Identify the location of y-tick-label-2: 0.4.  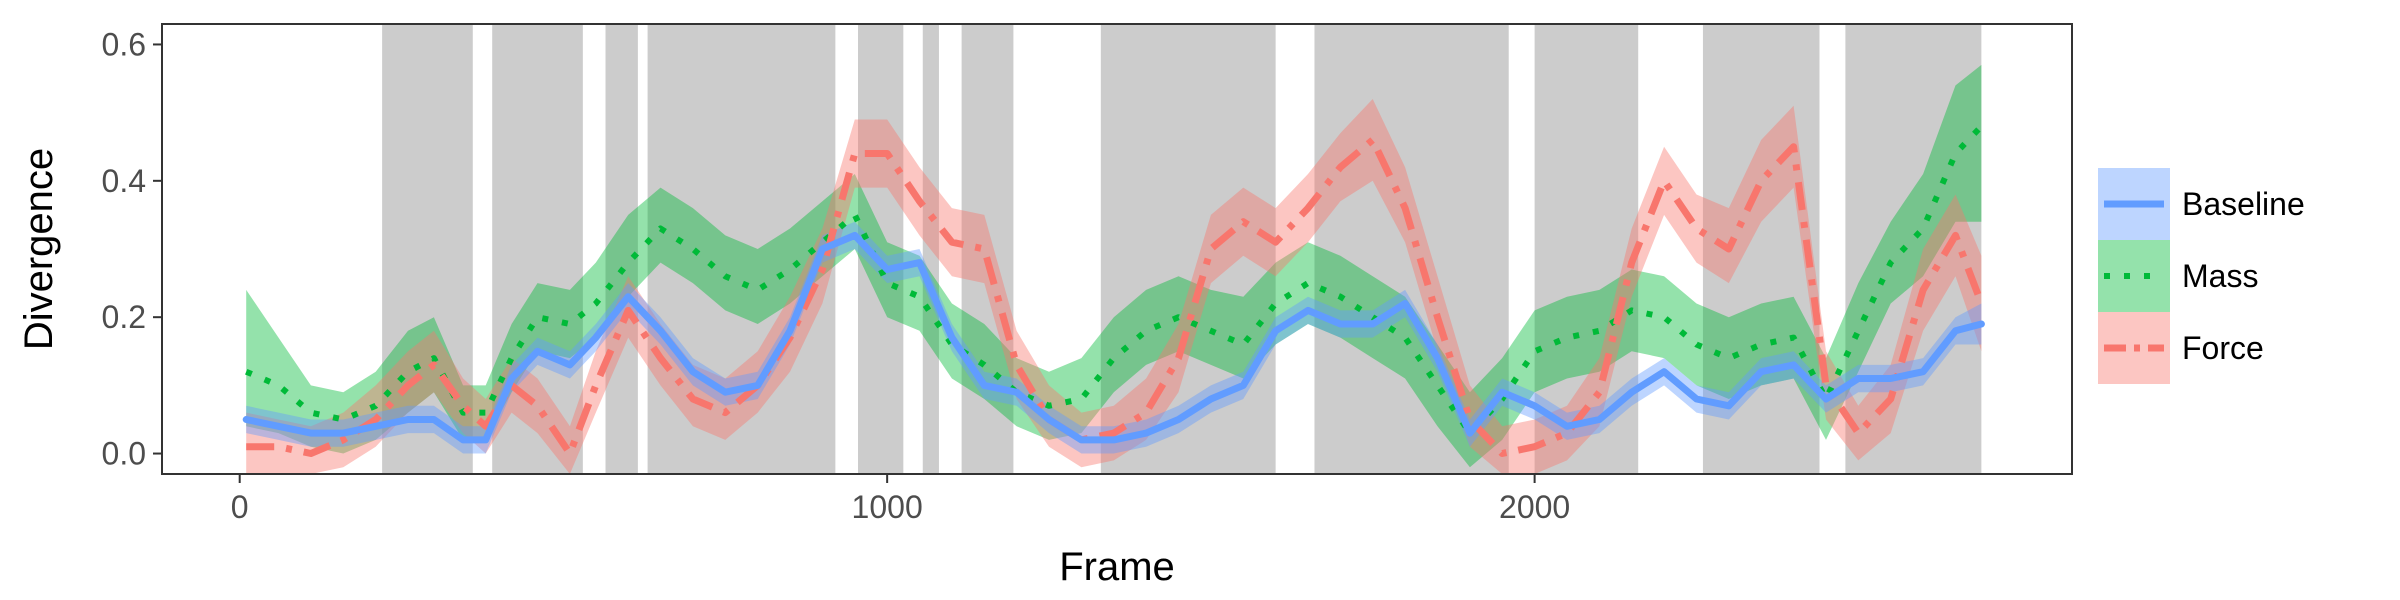
(124, 181).